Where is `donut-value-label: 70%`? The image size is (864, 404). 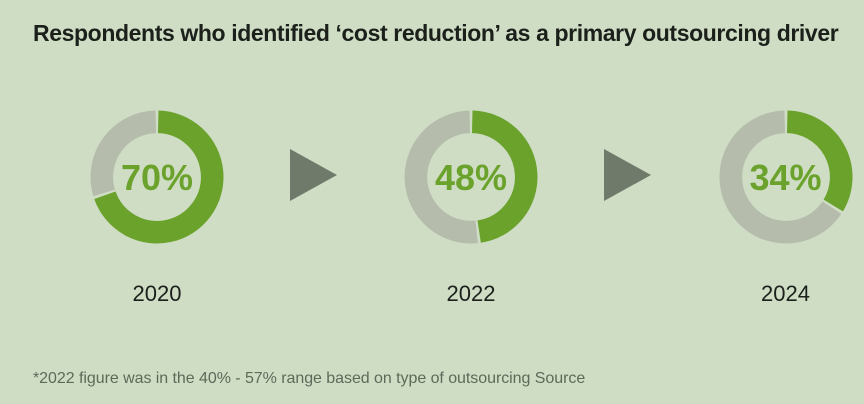
donut-value-label: 70% is located at coordinates (157, 177).